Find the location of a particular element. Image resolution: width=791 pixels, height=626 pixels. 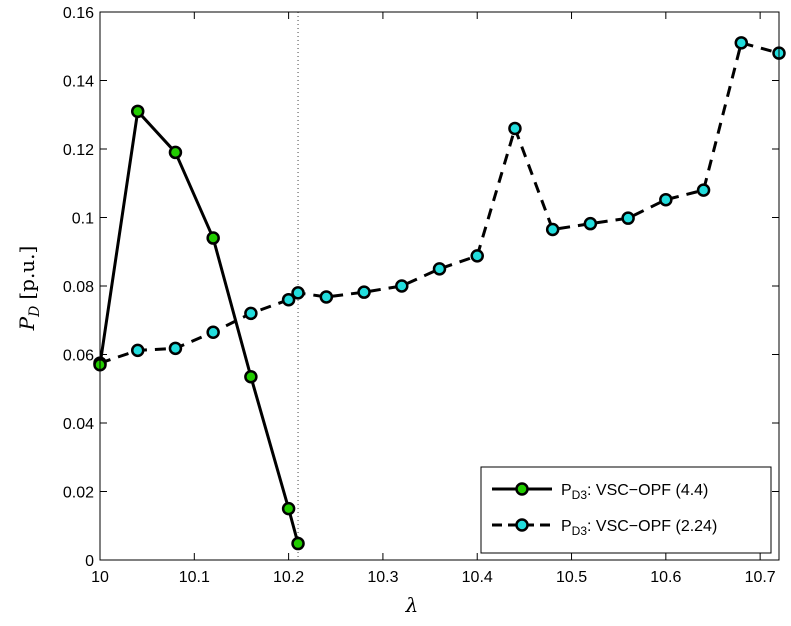

legend-entry-series-2-main: P is located at coordinates (566, 526).